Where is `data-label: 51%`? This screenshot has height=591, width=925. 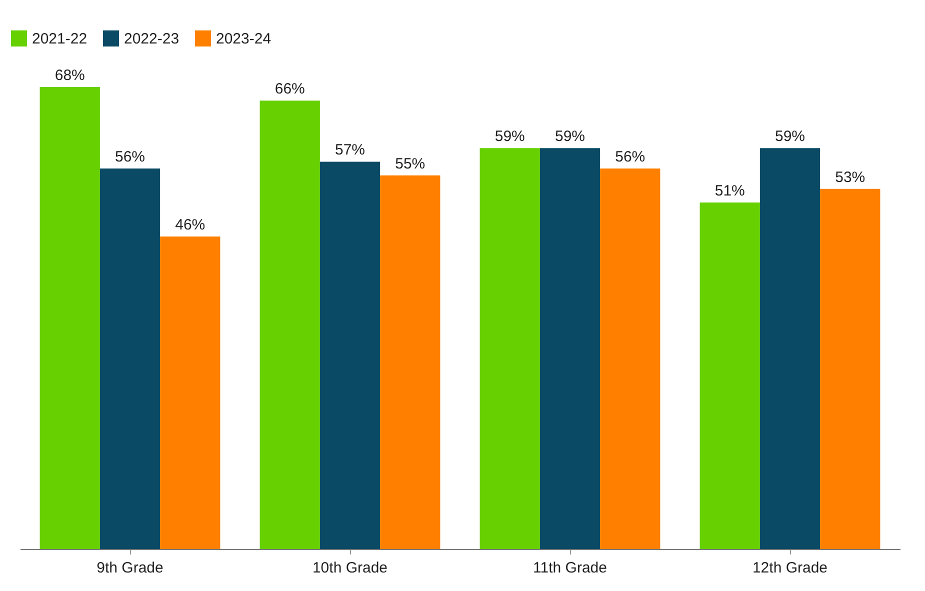
data-label: 51% is located at coordinates (729, 191).